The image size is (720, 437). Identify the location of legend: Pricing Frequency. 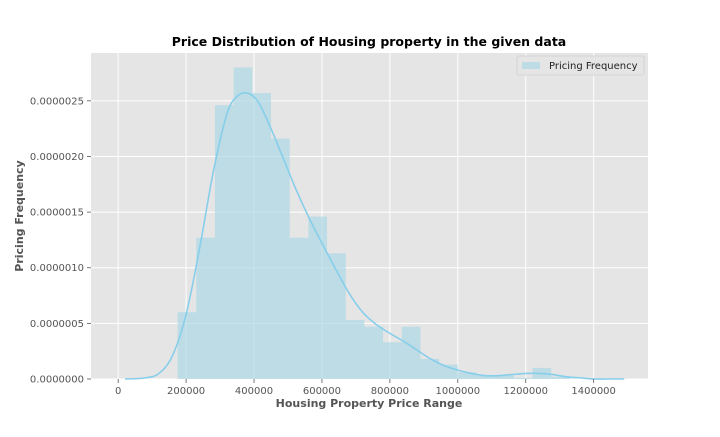
(580, 65).